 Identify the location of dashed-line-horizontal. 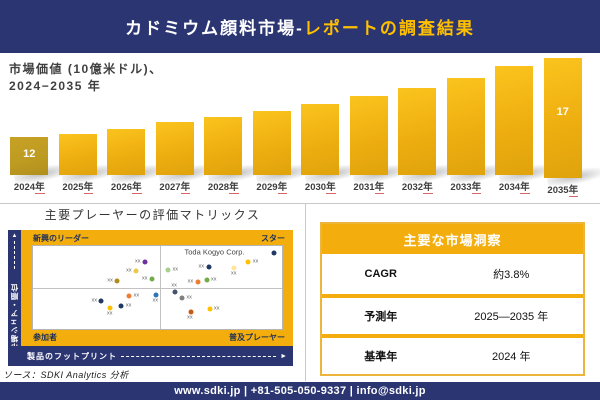
(199, 356).